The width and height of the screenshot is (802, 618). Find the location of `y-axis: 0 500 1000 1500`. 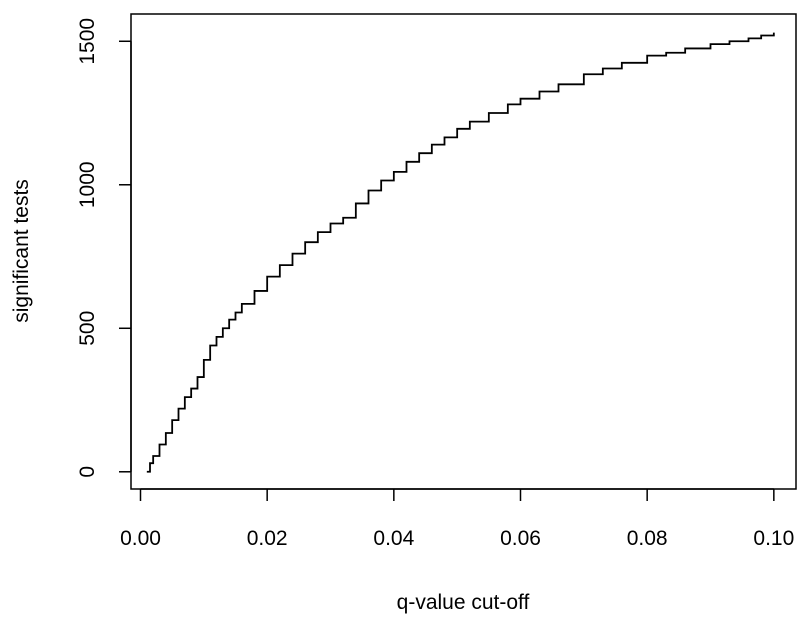

y-axis: 0 500 1000 1500 is located at coordinates (104, 248).